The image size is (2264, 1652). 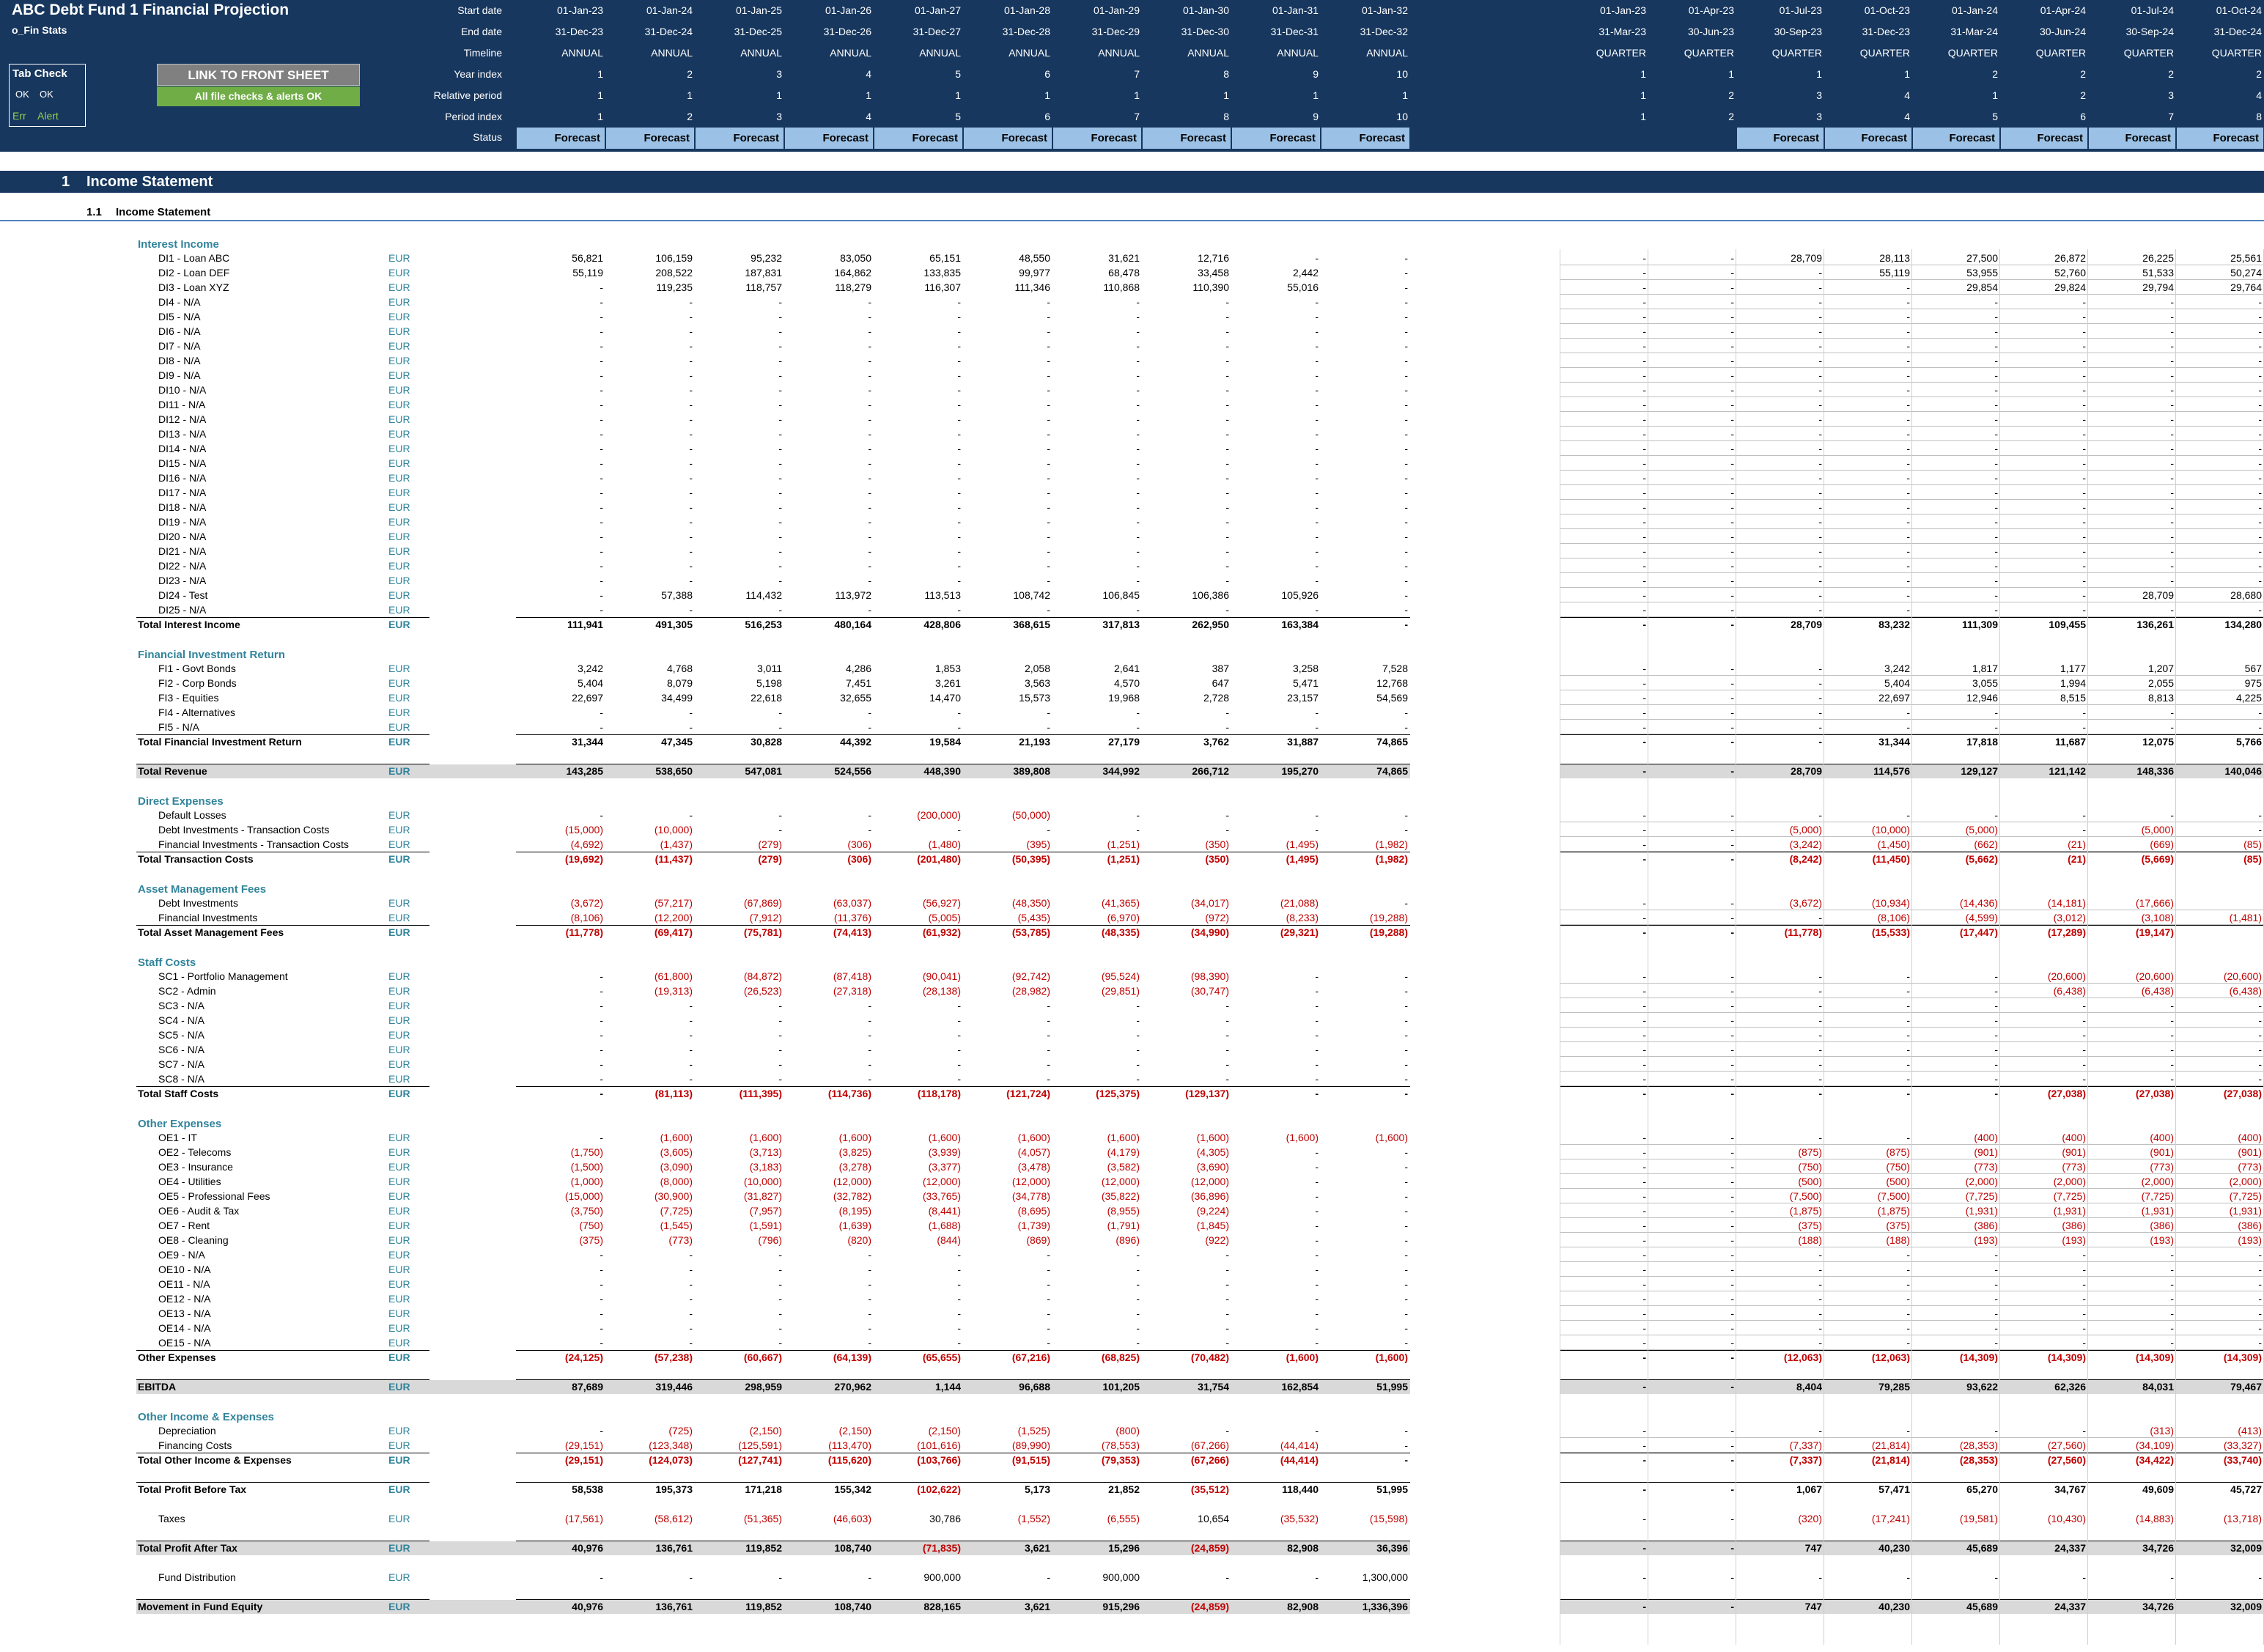 I want to click on header-label-rel: Relative period, so click(x=468, y=95).